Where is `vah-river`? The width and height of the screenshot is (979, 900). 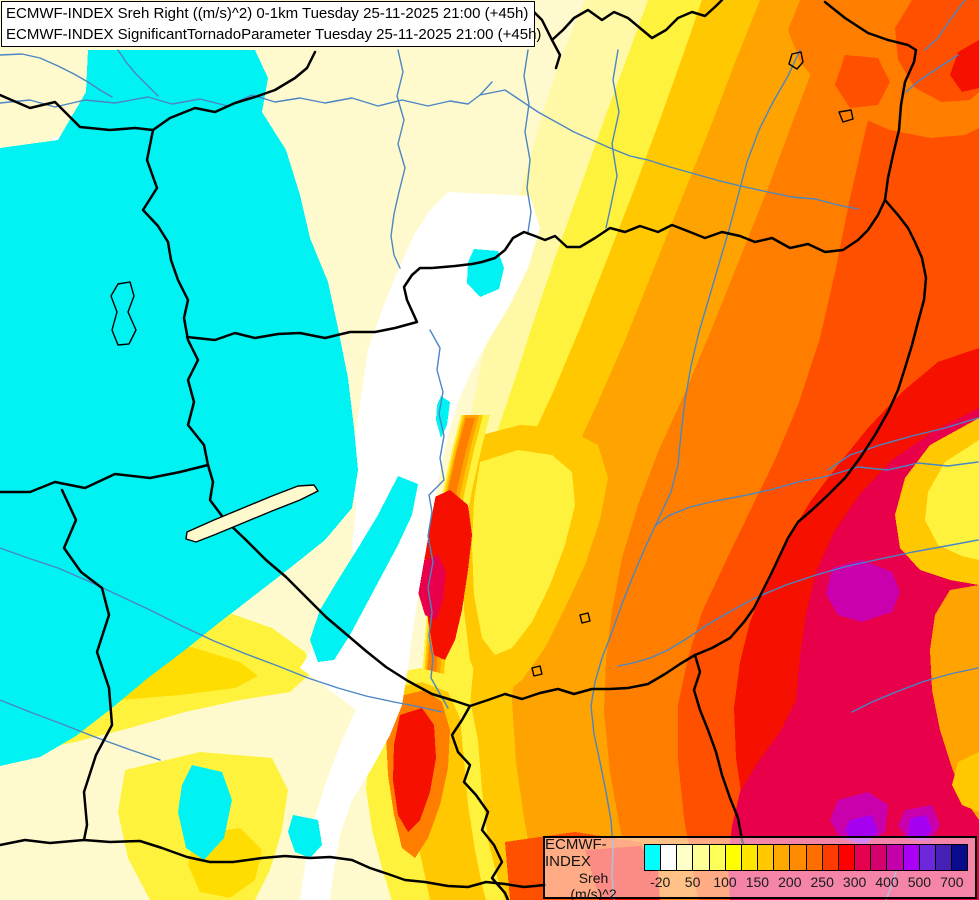
vah-river is located at coordinates (398, 159).